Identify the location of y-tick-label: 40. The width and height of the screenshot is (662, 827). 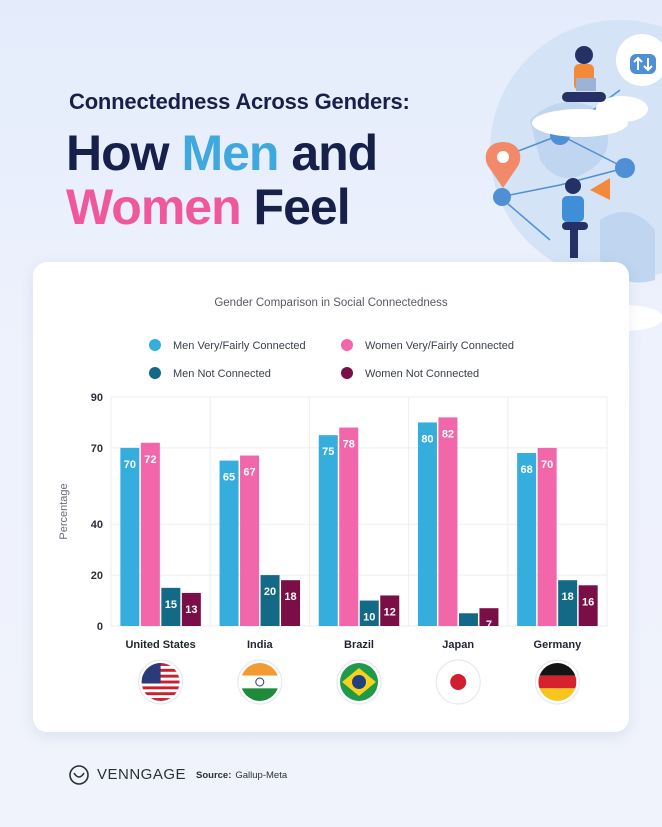
(97, 525).